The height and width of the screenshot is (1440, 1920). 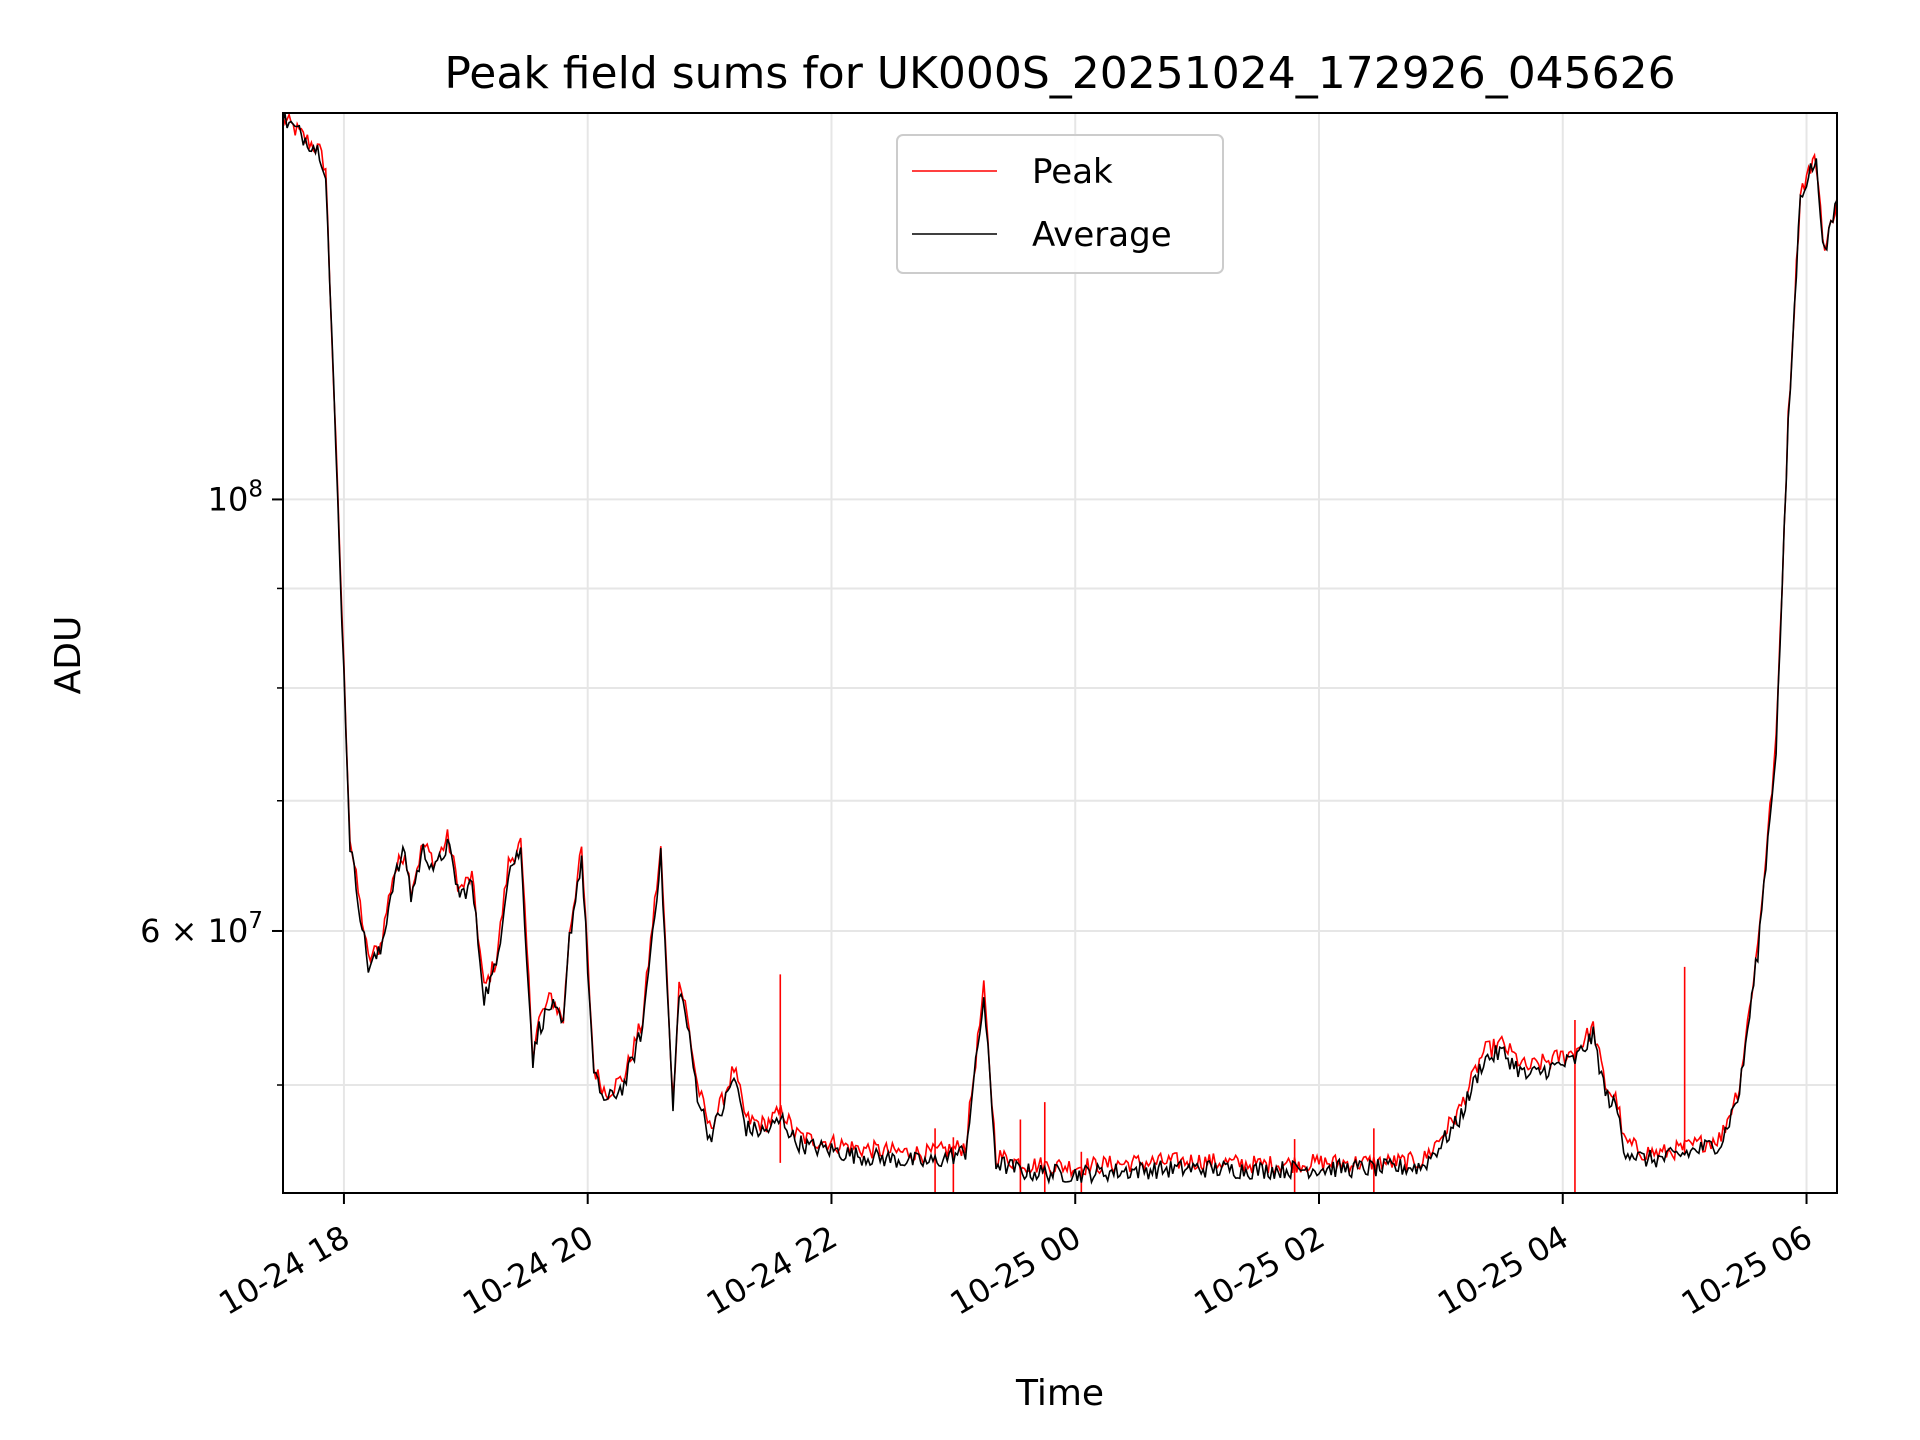 I want to click on legend-label-average: Average, so click(x=1102, y=235).